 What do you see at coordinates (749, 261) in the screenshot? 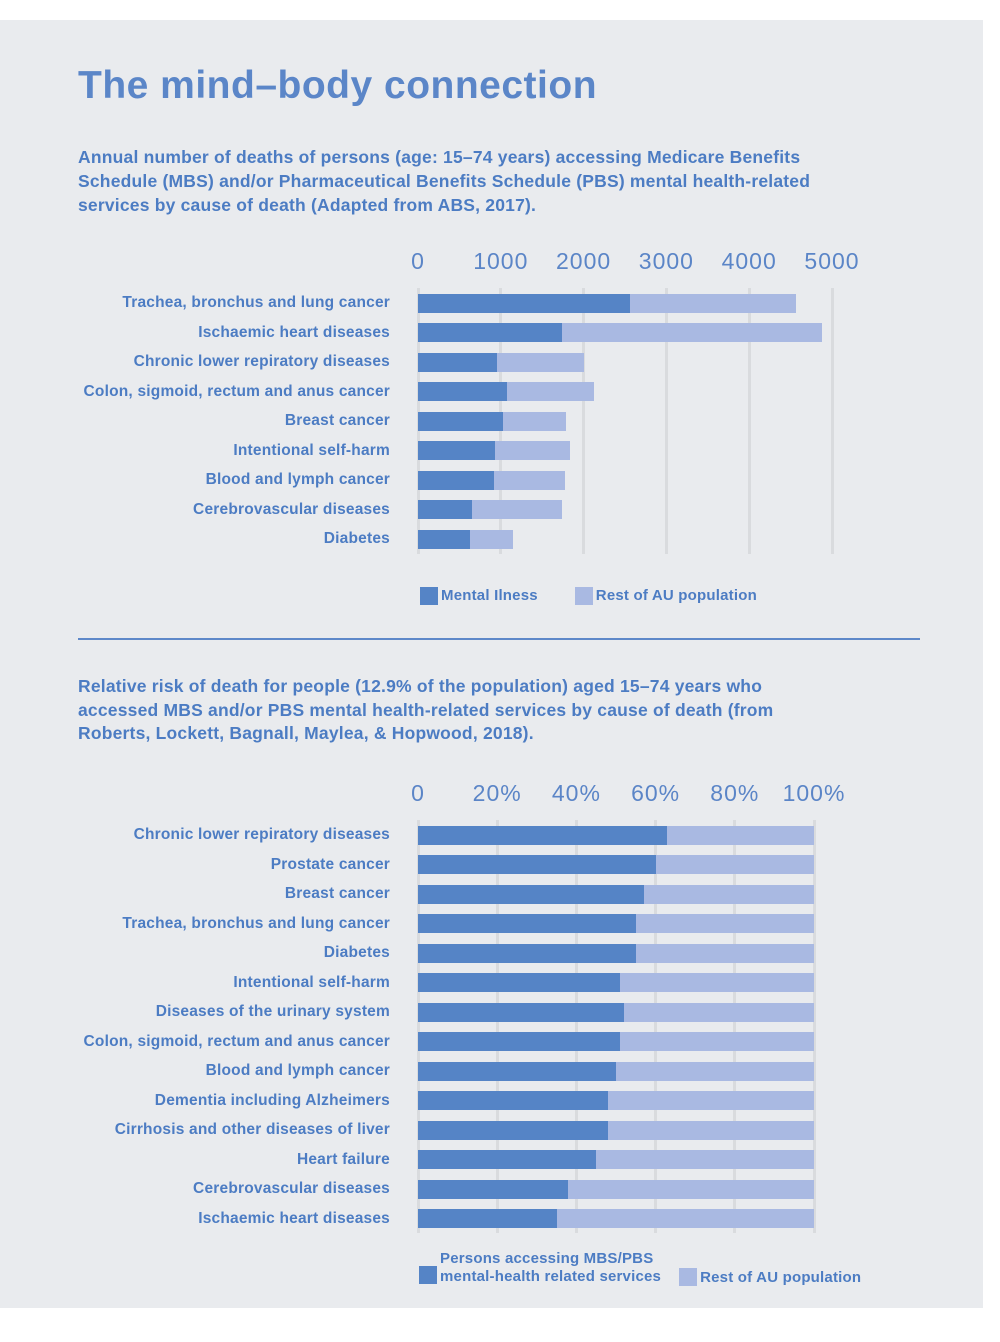
I see `x-axis-tick-label: 4000` at bounding box center [749, 261].